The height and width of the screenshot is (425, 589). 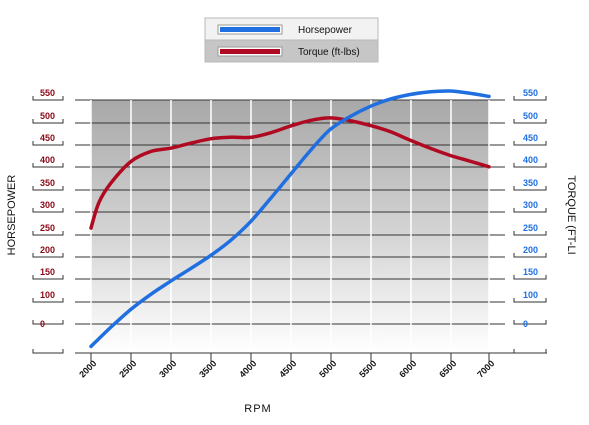 What do you see at coordinates (47, 250) in the screenshot?
I see `left-tick-label: 200` at bounding box center [47, 250].